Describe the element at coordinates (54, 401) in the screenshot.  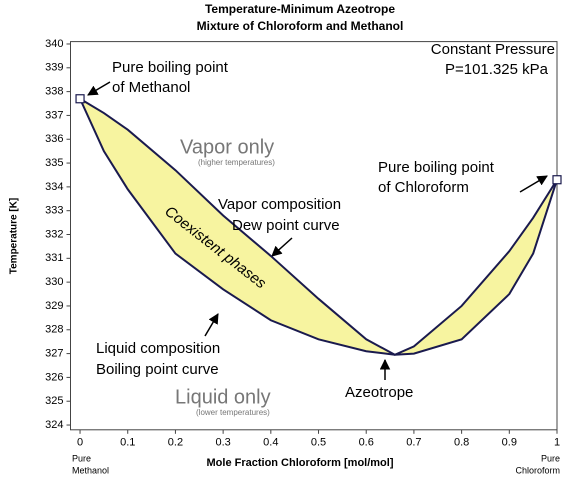
I see `y-tick-label: 325` at that location.